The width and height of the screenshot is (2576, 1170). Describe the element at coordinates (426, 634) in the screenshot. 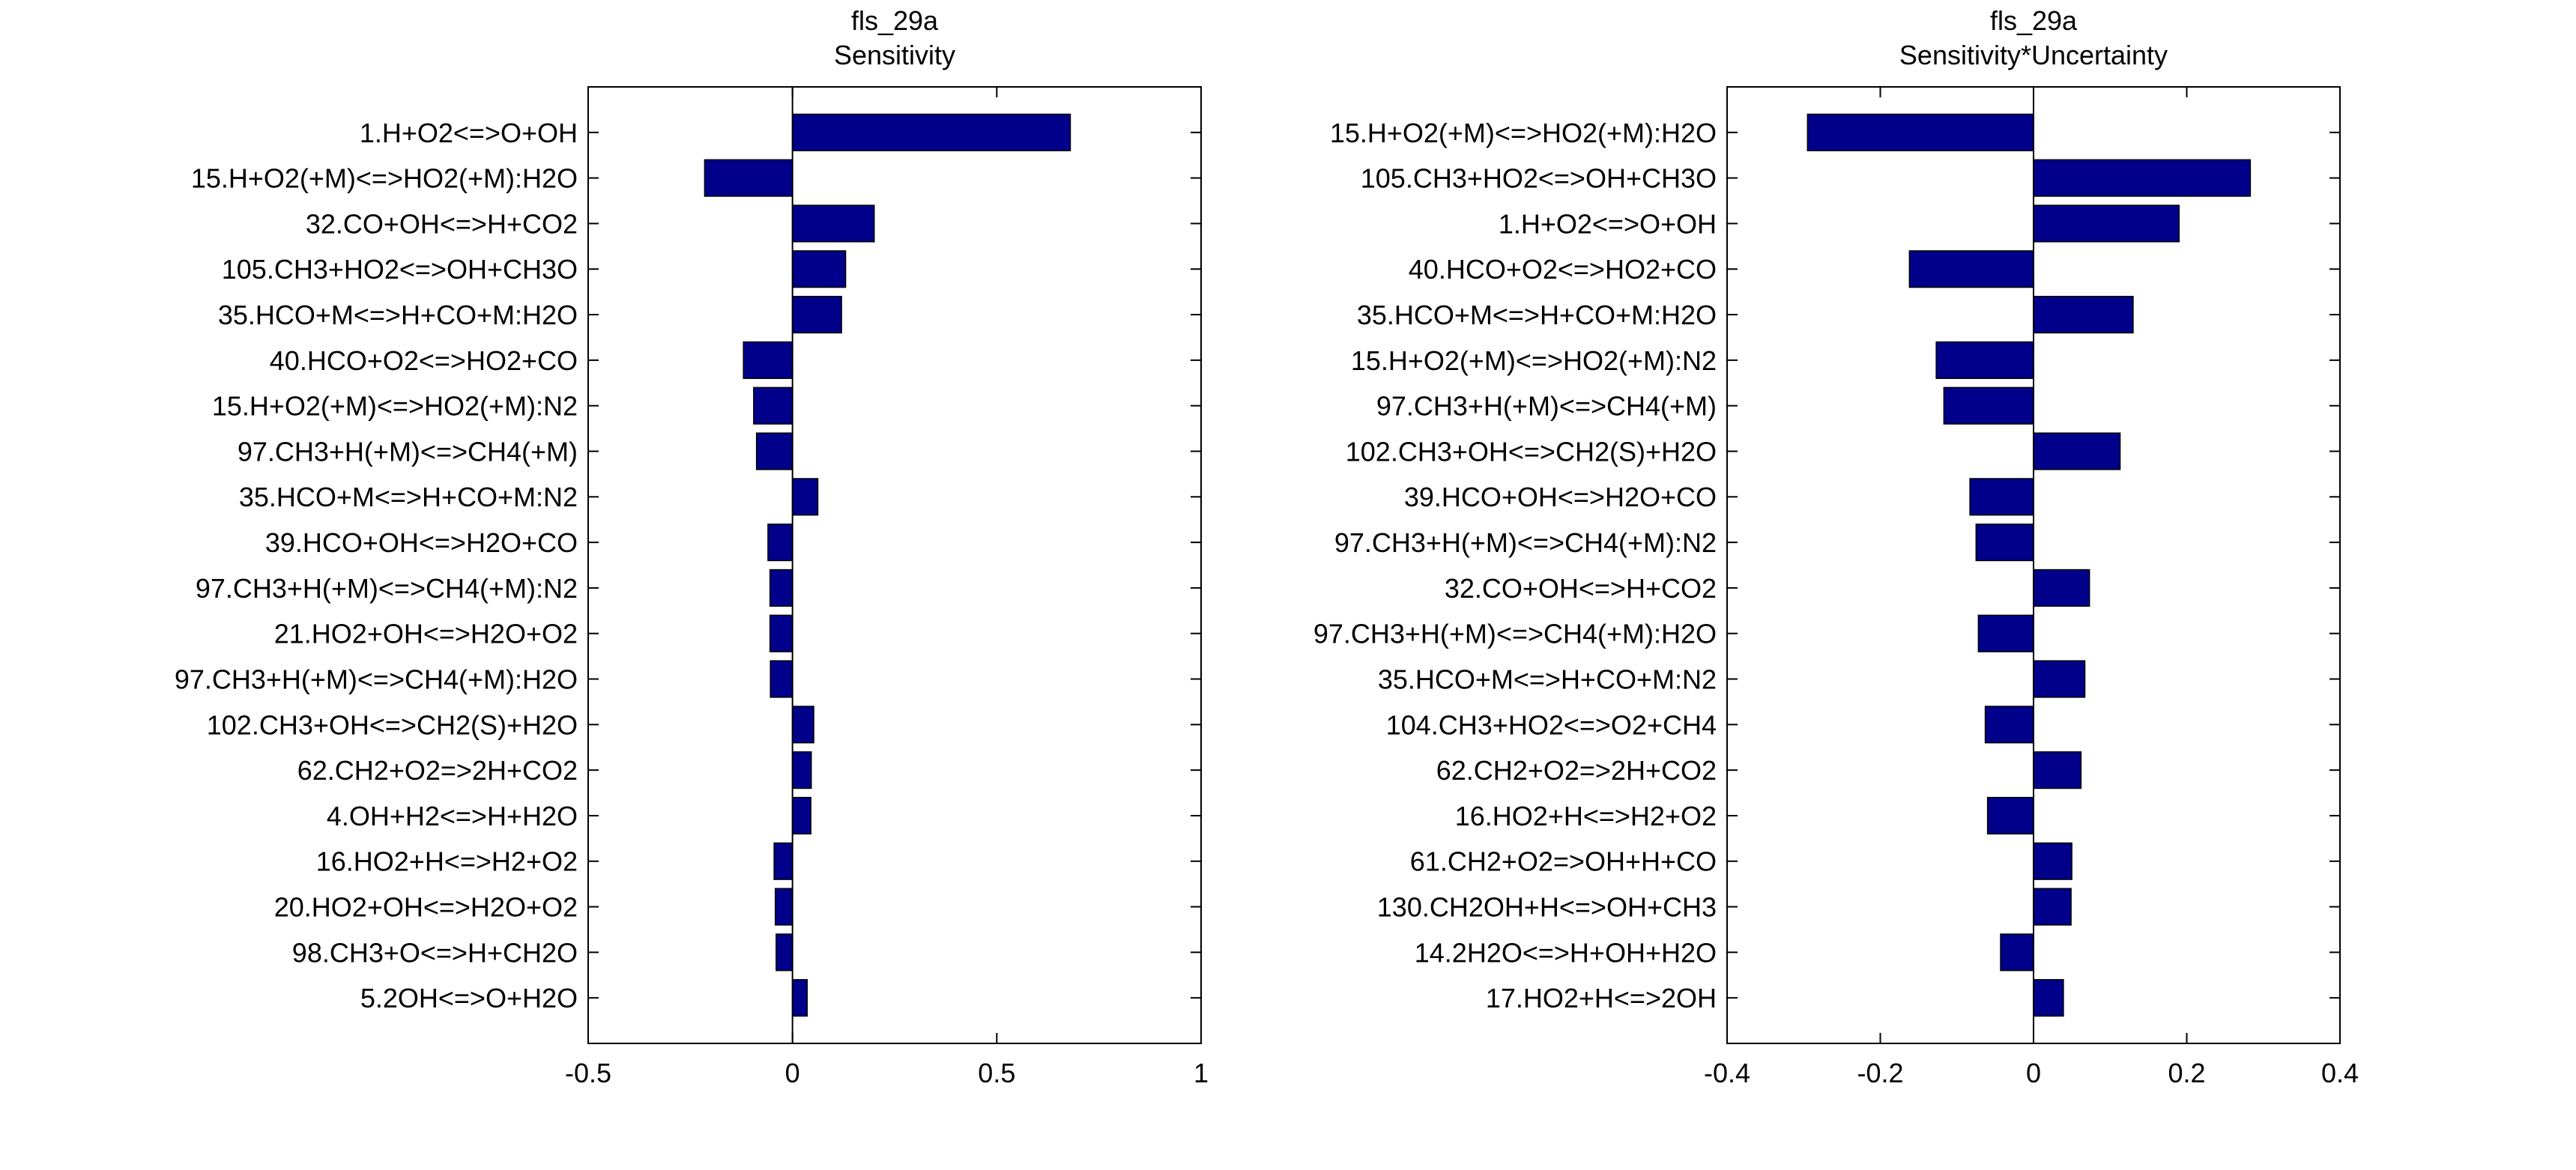

I see `y-tick-label: 21.HO2+OH<=>H2O+O2` at that location.